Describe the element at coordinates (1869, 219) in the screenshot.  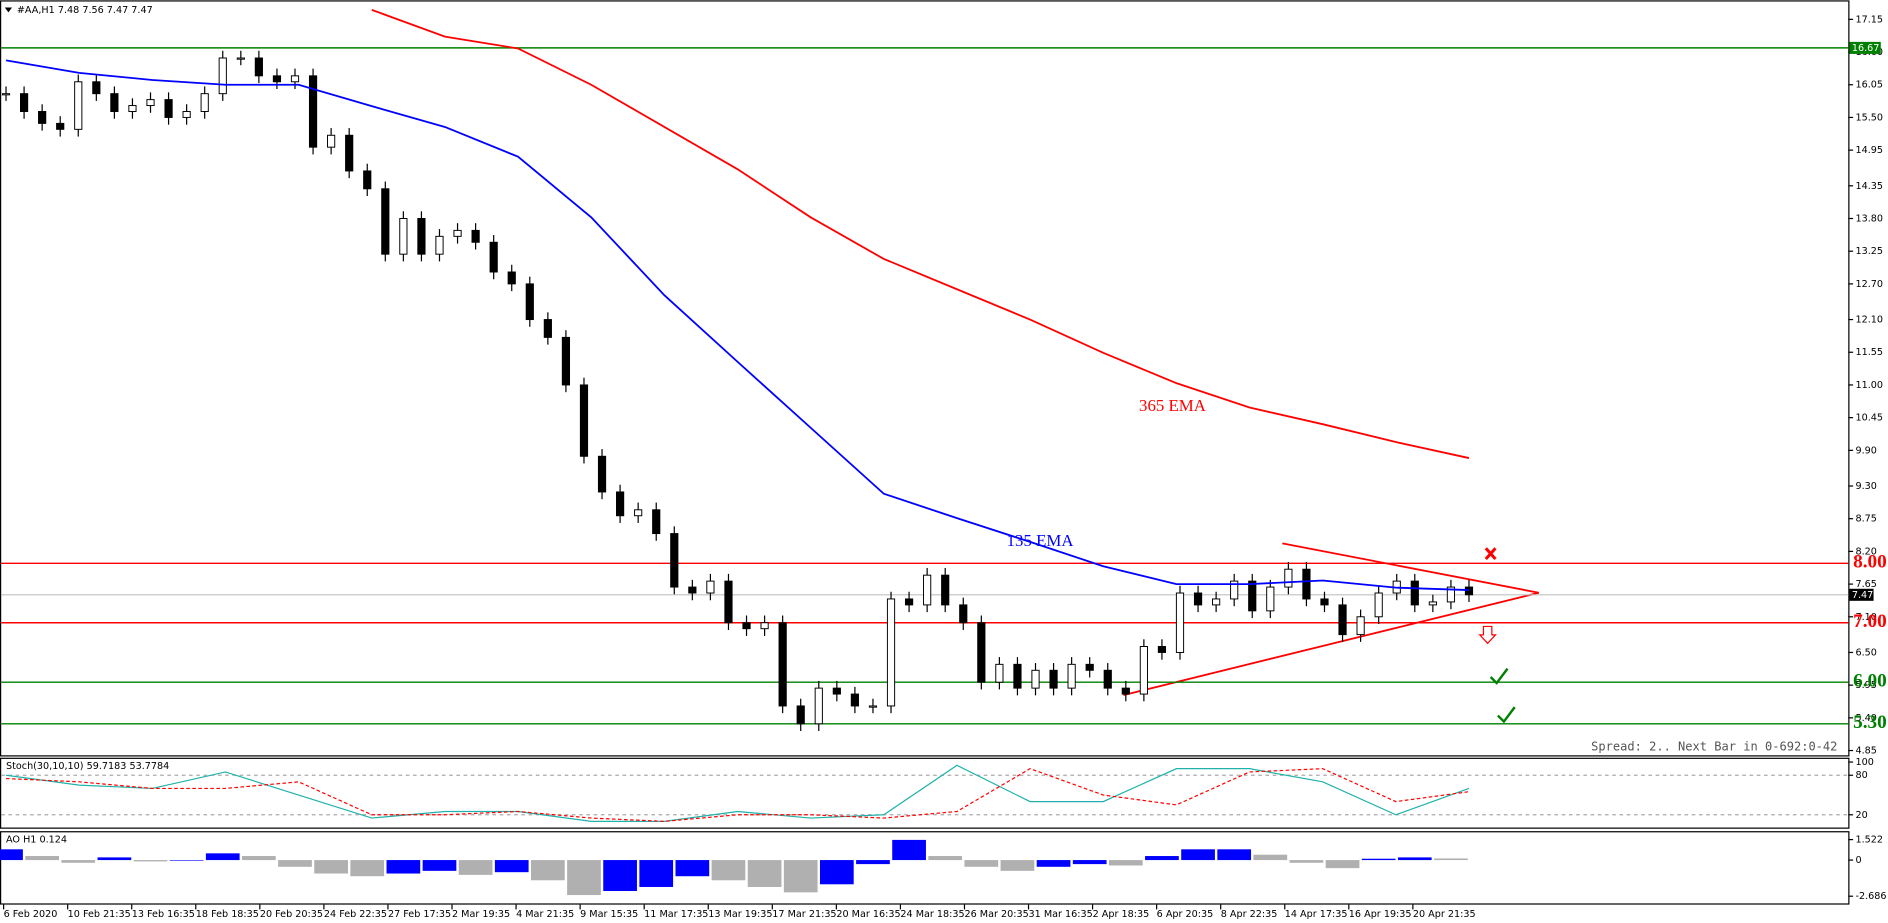
I see `y-tick-label: 13.80` at that location.